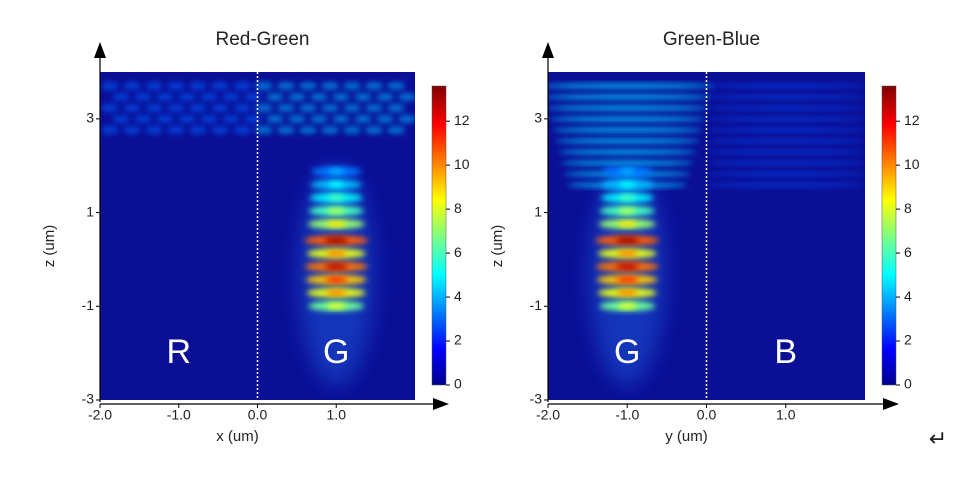 This screenshot has width=954, height=477. What do you see at coordinates (458, 208) in the screenshot?
I see `colorbar-tick-label: 8` at bounding box center [458, 208].